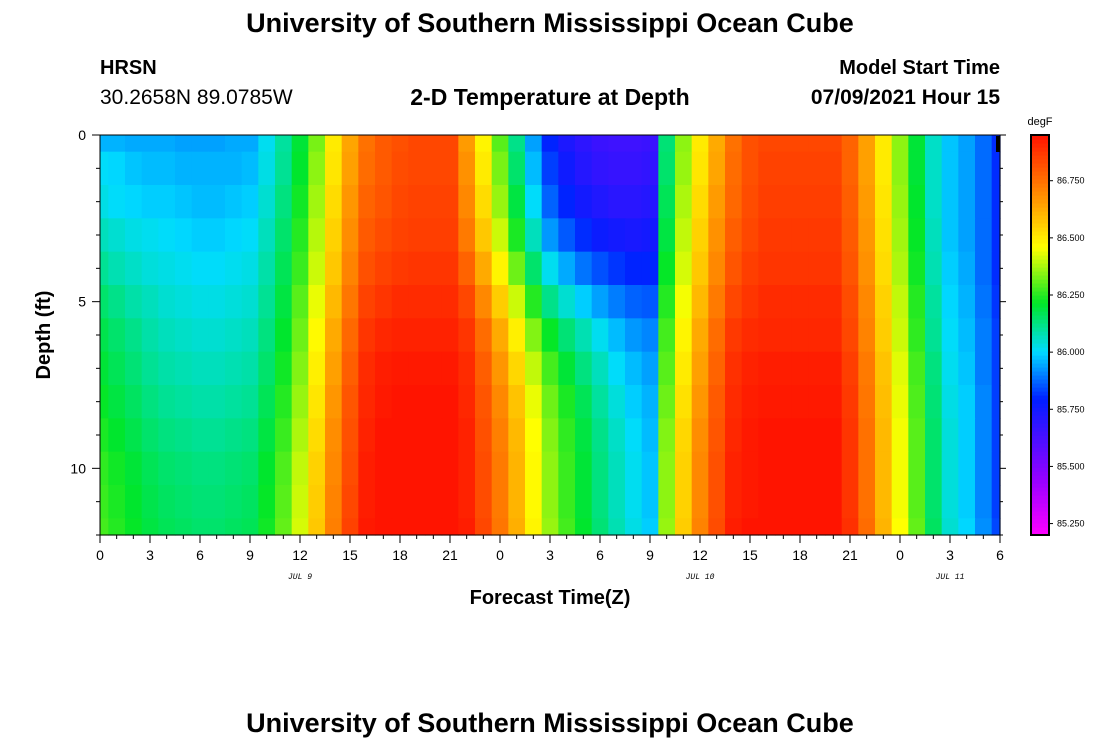 The width and height of the screenshot is (1100, 750). What do you see at coordinates (919, 68) in the screenshot?
I see `model-start-label: Model Start Time` at bounding box center [919, 68].